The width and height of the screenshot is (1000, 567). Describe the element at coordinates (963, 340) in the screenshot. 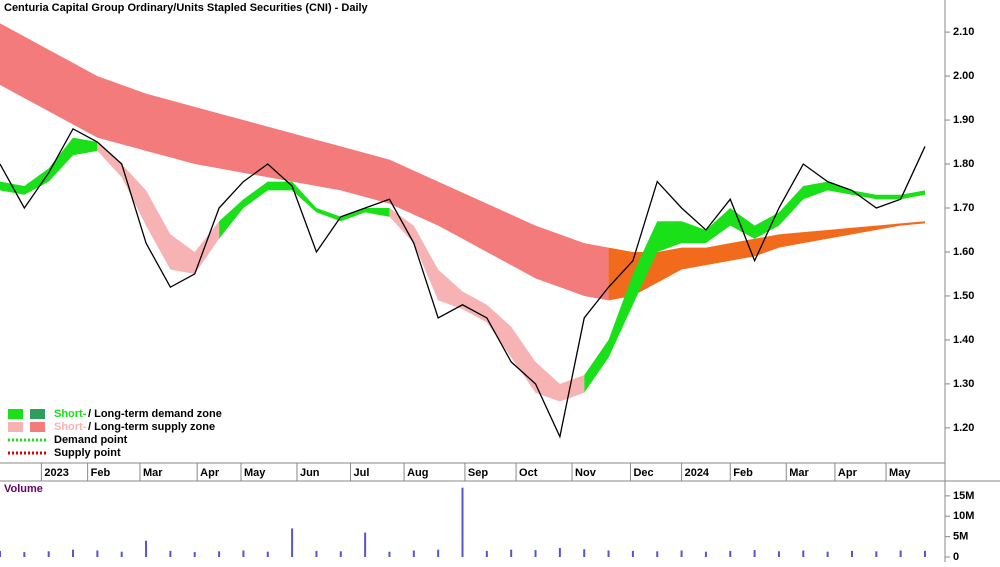

I see `y-tick-label: 1.40` at that location.